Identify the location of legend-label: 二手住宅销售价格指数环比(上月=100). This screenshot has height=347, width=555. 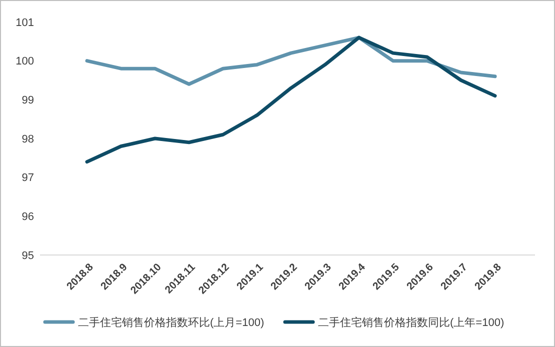
(171, 322).